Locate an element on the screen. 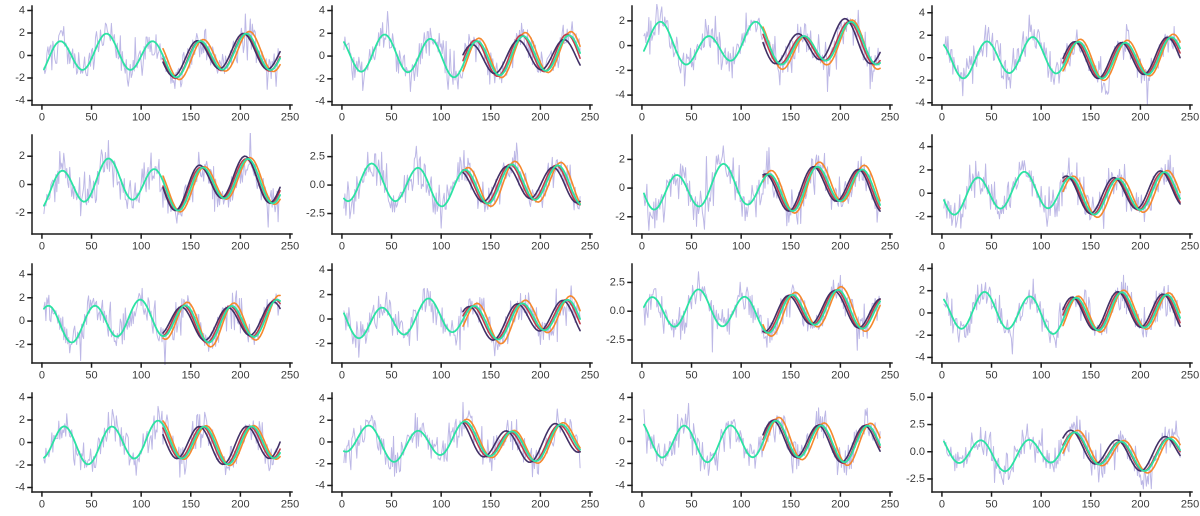 The height and width of the screenshot is (516, 1200). subplot-r2c1 is located at coordinates (150, 193).